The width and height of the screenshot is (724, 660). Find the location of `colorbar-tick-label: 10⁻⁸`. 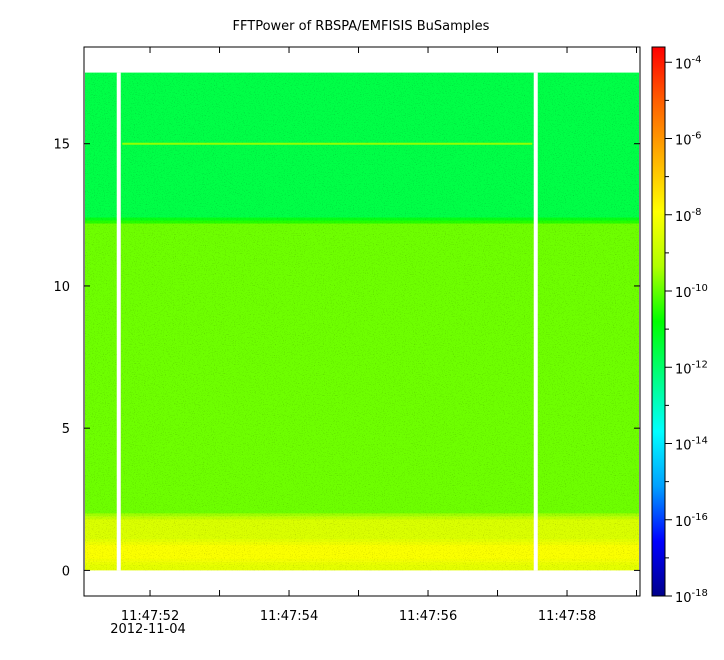

colorbar-tick-label: 10⁻⁸ is located at coordinates (688, 216).